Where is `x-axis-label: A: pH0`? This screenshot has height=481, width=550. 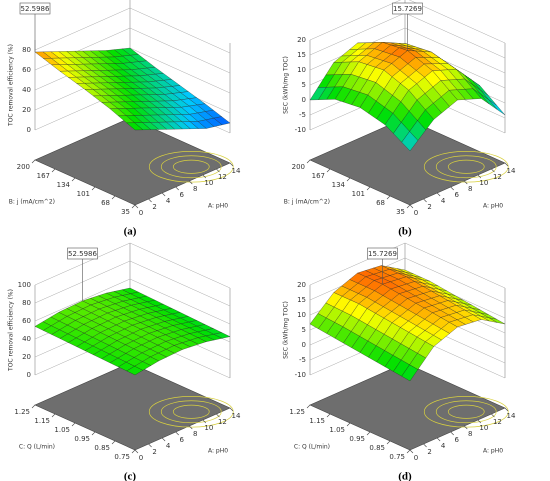
x-axis-label: A: pH0 is located at coordinates (493, 450).